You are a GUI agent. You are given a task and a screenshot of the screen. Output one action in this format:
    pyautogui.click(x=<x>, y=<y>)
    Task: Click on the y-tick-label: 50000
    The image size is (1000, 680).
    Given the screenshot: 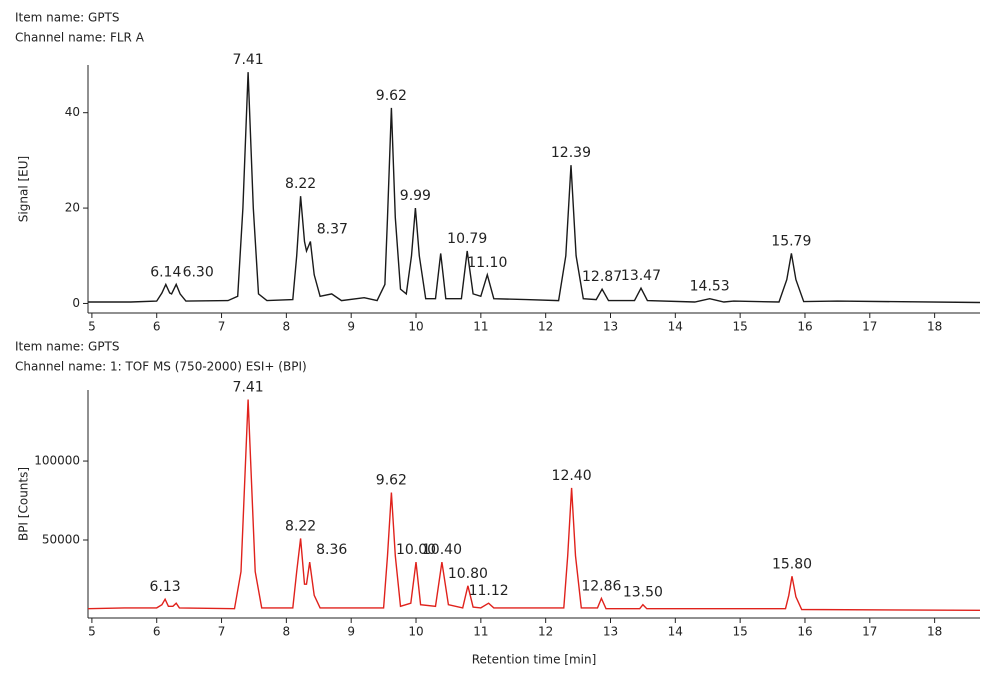 What is the action you would take?
    pyautogui.click(x=61, y=540)
    